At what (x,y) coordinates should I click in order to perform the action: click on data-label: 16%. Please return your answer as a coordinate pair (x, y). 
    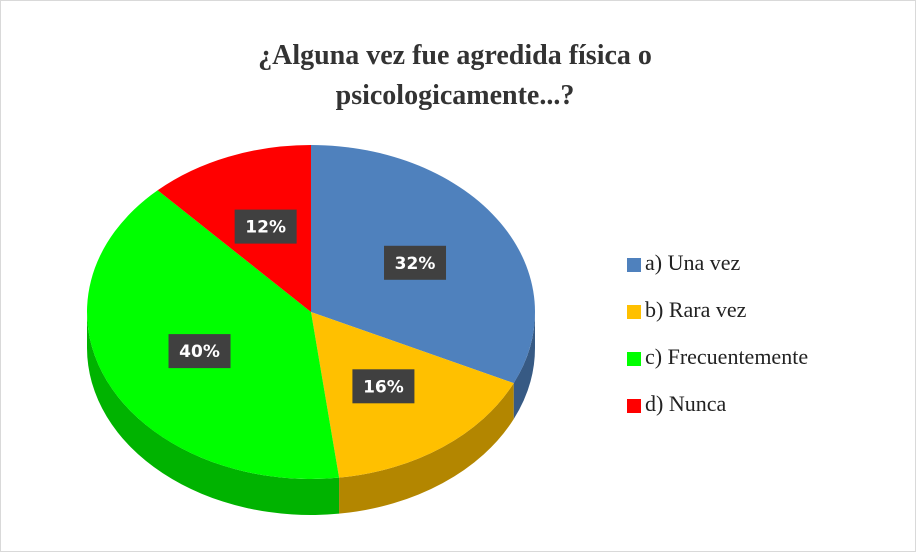
    Looking at the image, I should click on (383, 387).